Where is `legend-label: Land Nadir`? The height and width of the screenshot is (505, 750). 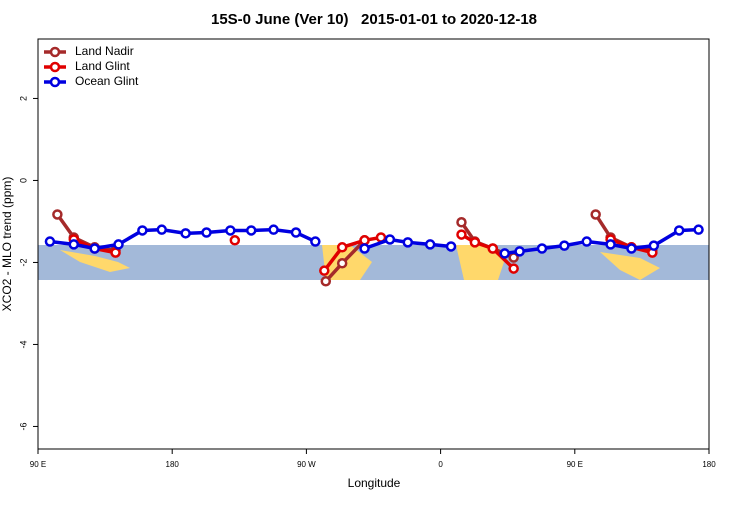
legend-label: Land Nadir is located at coordinates (104, 51).